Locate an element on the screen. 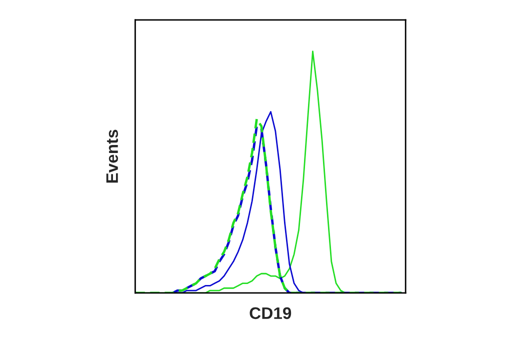 This screenshot has width=520, height=350. y-axis-title: Events is located at coordinates (112, 156).